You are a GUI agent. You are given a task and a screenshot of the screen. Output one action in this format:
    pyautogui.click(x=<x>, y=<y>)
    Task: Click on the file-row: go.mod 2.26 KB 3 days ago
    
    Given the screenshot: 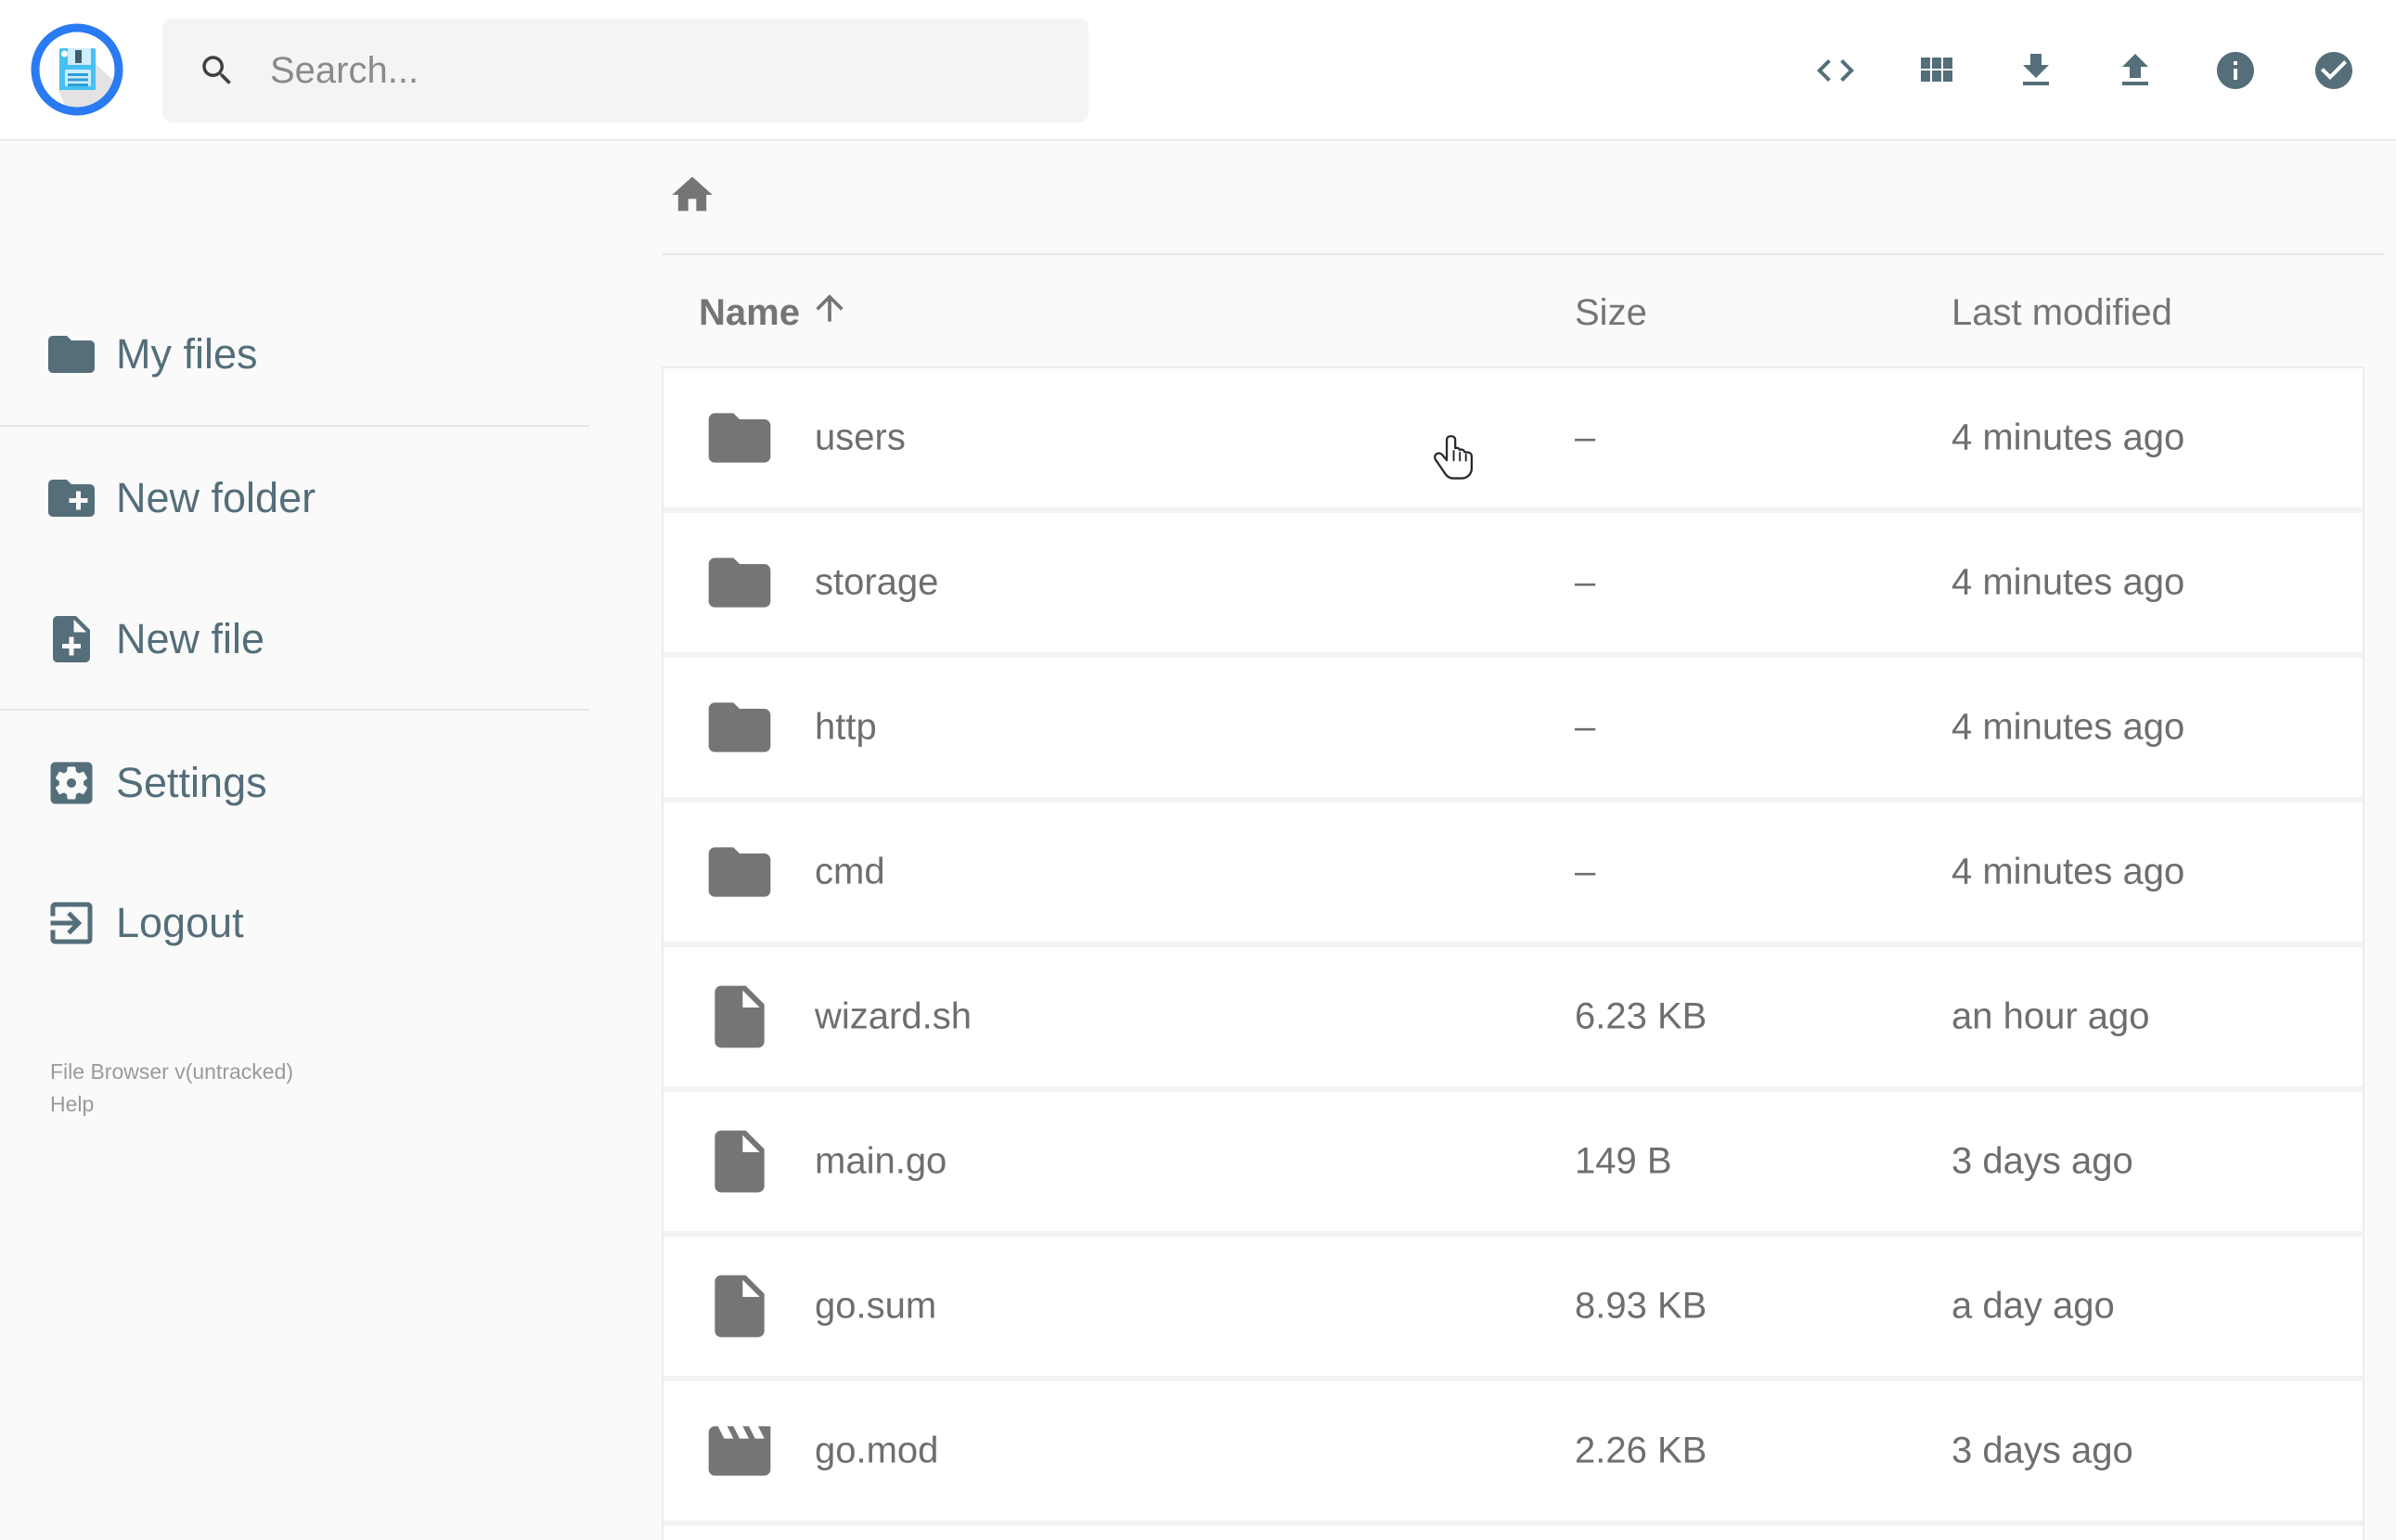 What is the action you would take?
    pyautogui.click(x=1513, y=1453)
    